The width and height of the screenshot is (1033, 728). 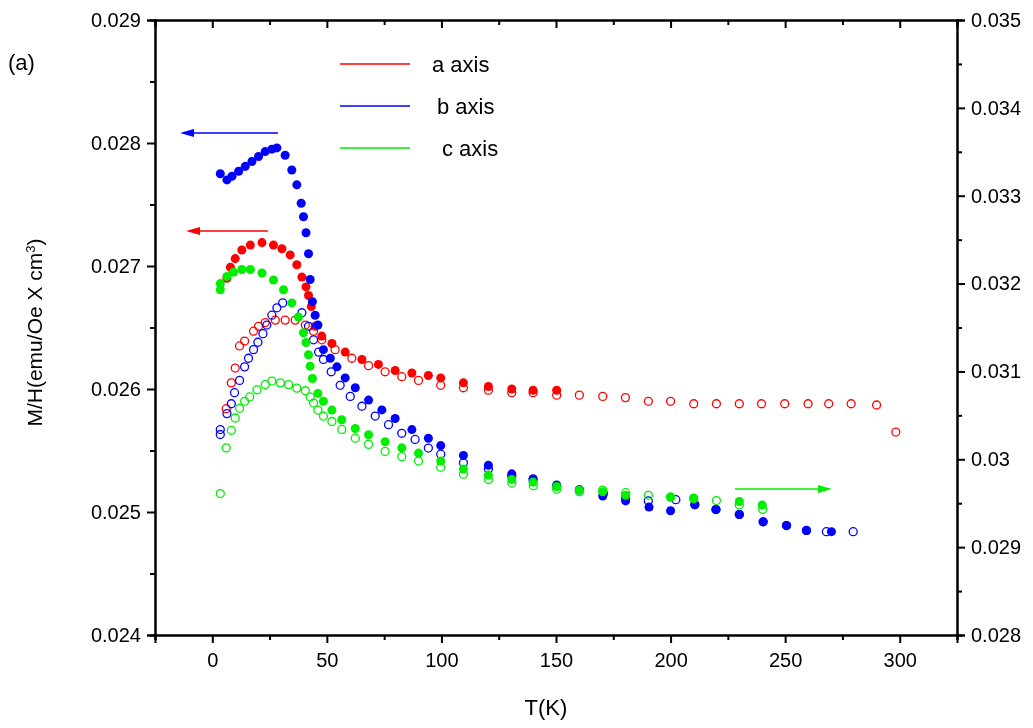 What do you see at coordinates (466, 106) in the screenshot?
I see `legend-label: b axis` at bounding box center [466, 106].